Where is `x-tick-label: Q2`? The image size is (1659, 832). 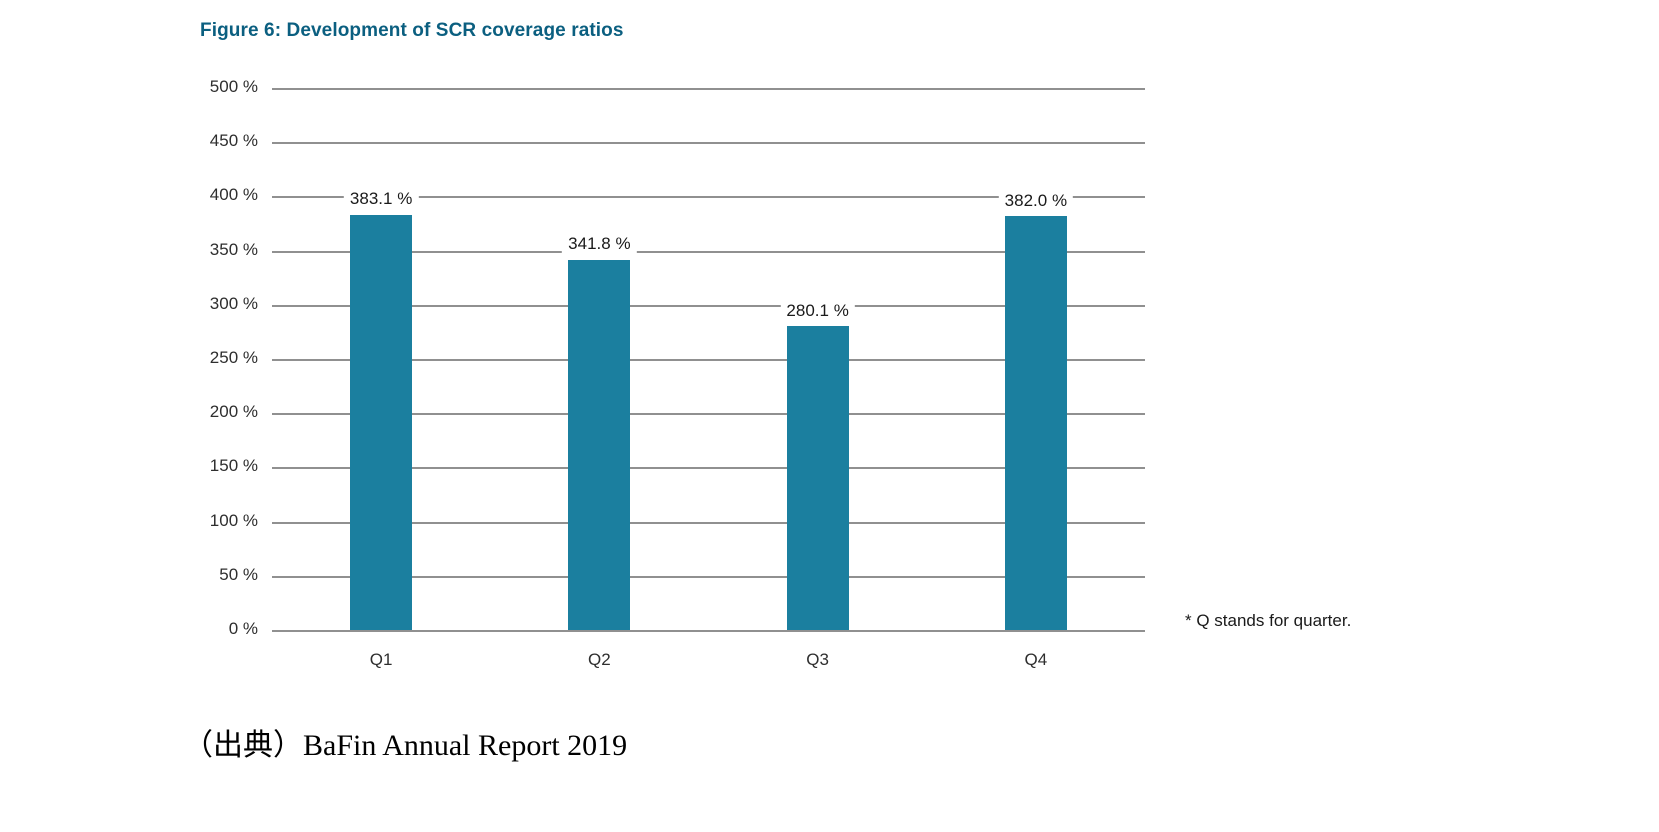 x-tick-label: Q2 is located at coordinates (599, 659).